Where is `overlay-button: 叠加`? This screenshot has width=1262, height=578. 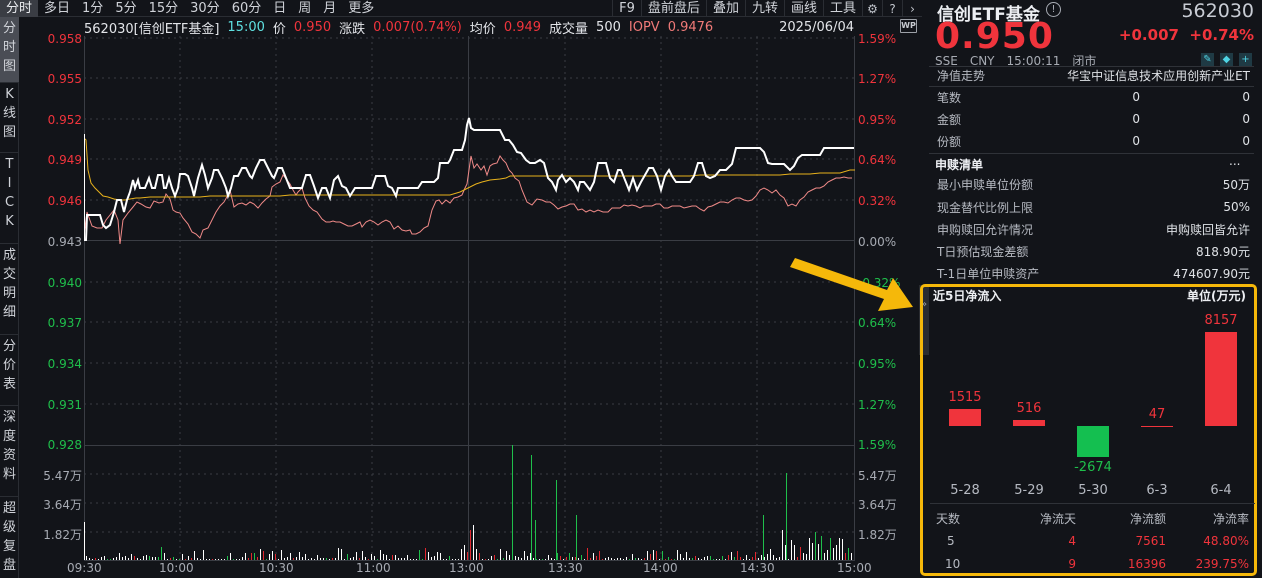
overlay-button: 叠加 is located at coordinates (725, 8).